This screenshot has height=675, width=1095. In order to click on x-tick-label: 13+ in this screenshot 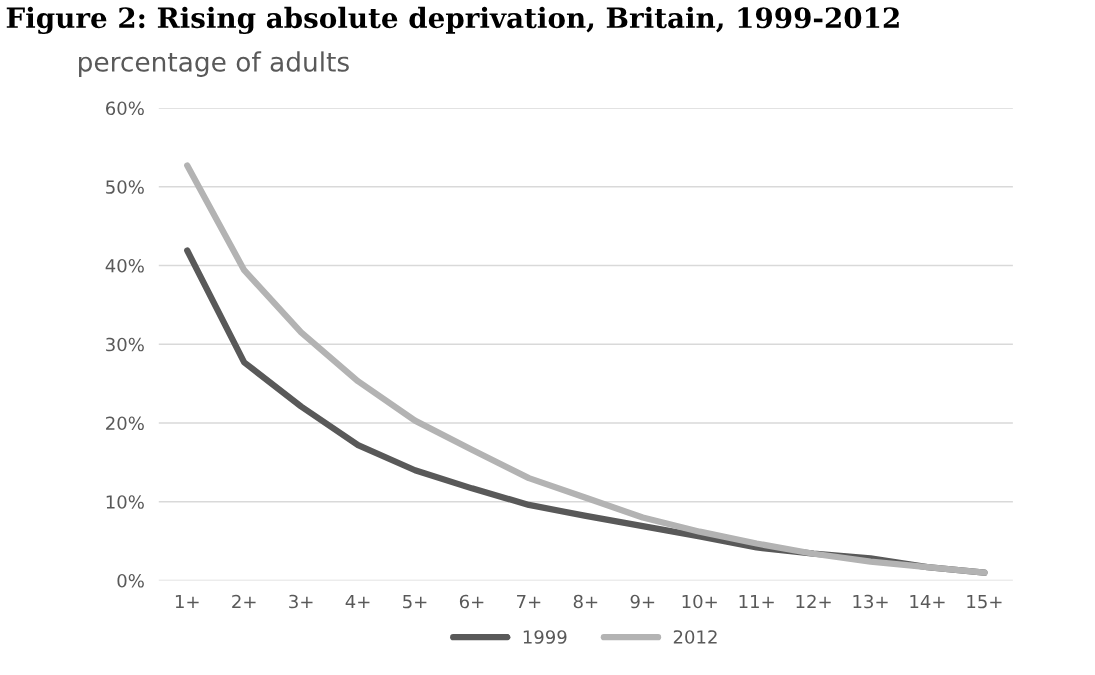, I will do `click(870, 601)`.